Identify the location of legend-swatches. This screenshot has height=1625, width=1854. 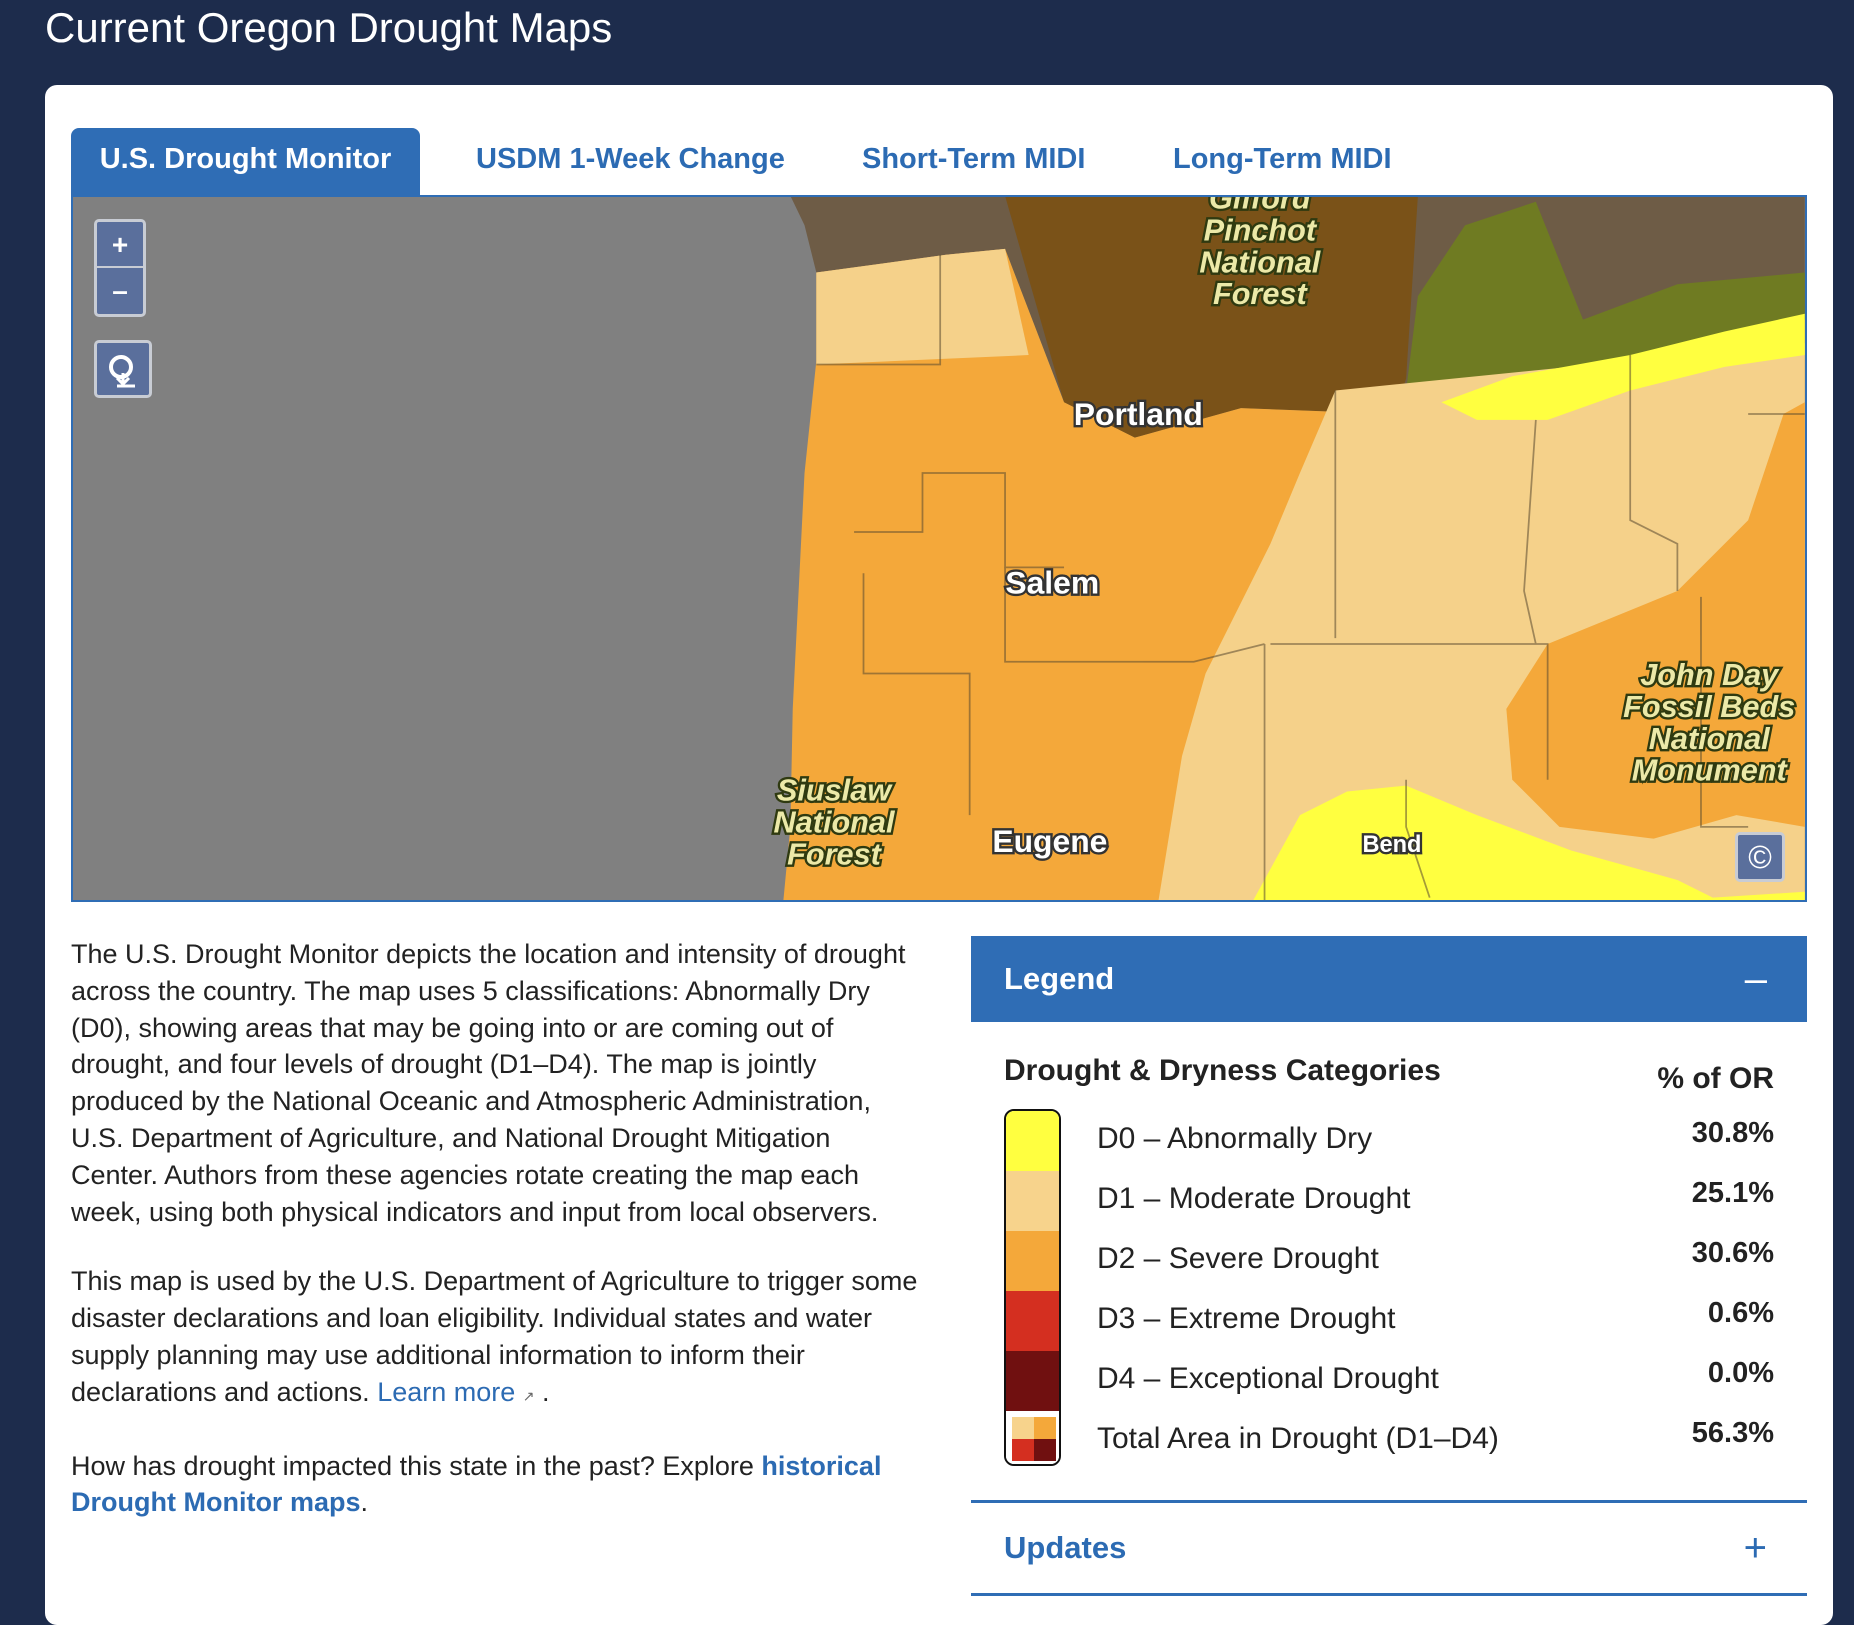
(1032, 1287).